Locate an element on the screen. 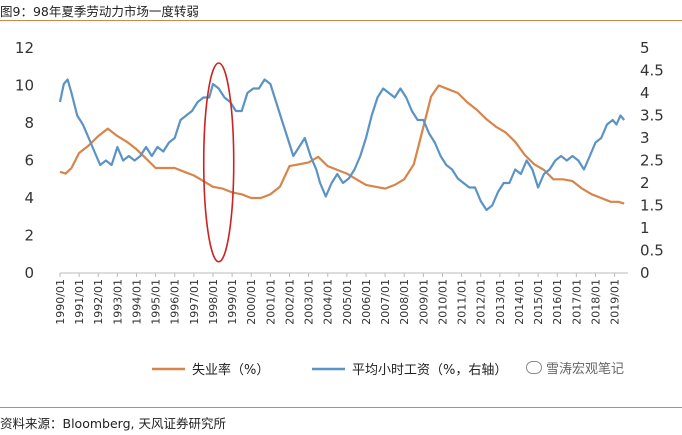  x-tick-label: 2009/01 is located at coordinates (423, 302).